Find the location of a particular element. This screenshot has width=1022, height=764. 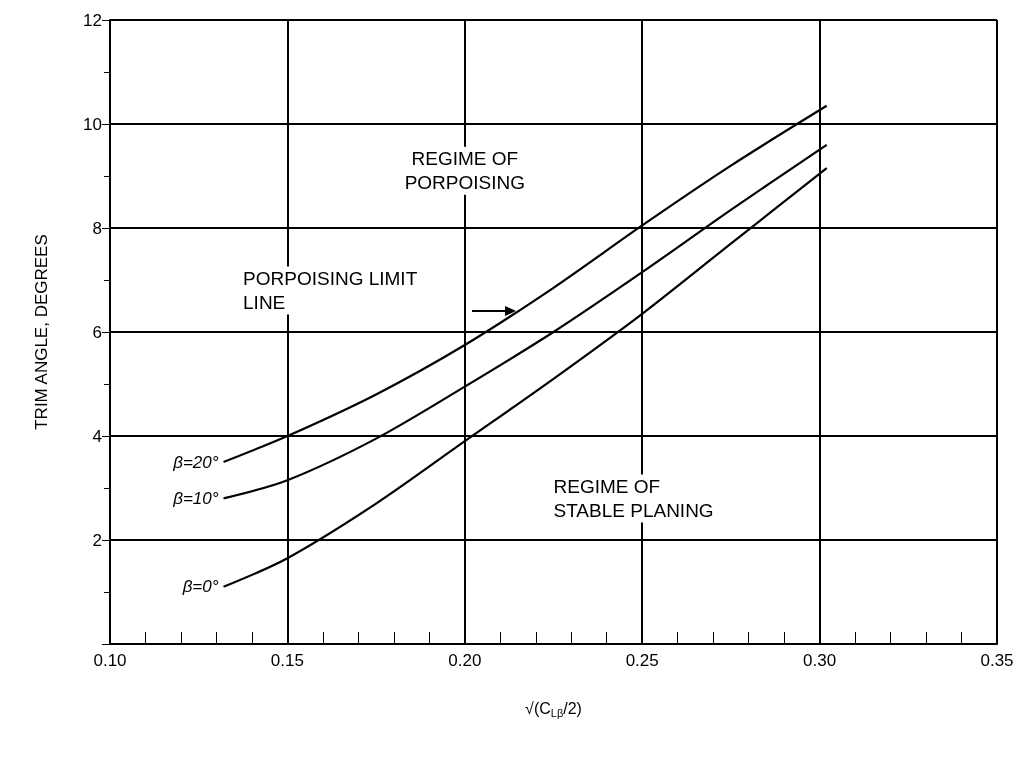

y-axis-title: TRIM ANGLE, DEGREES is located at coordinates (41, 332).